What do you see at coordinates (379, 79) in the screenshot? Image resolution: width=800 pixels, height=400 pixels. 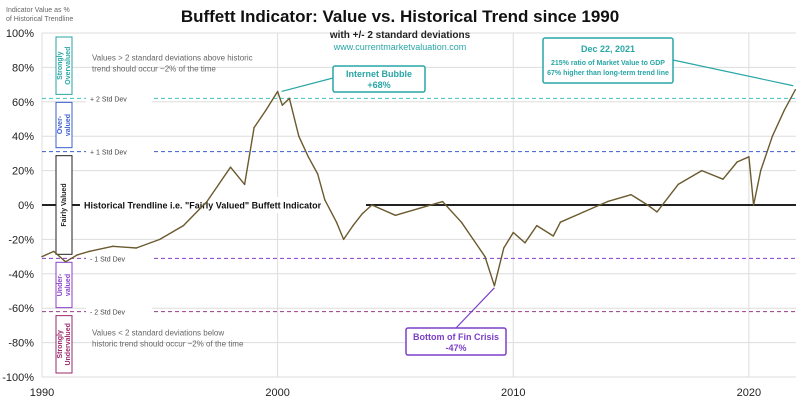 I see `internet-bubble-callout-box` at bounding box center [379, 79].